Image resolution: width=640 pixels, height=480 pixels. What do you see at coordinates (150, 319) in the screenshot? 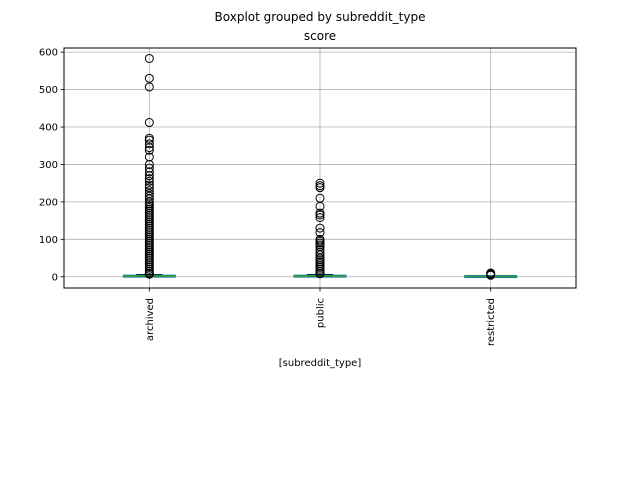
I see `x-tick-label: archived` at bounding box center [150, 319].